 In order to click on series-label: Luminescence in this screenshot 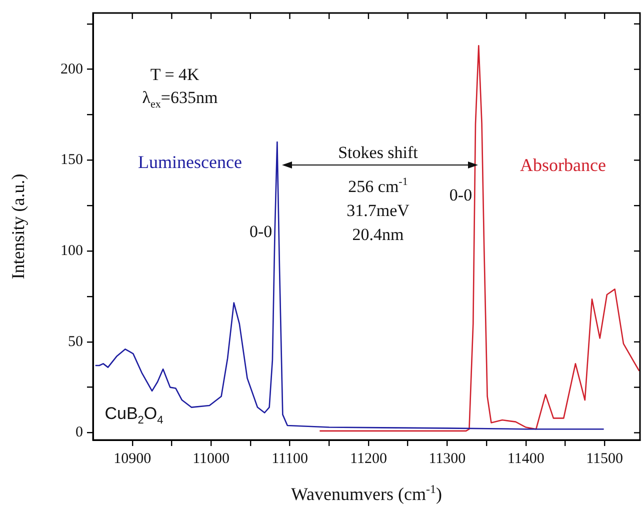, I will do `click(190, 162)`.